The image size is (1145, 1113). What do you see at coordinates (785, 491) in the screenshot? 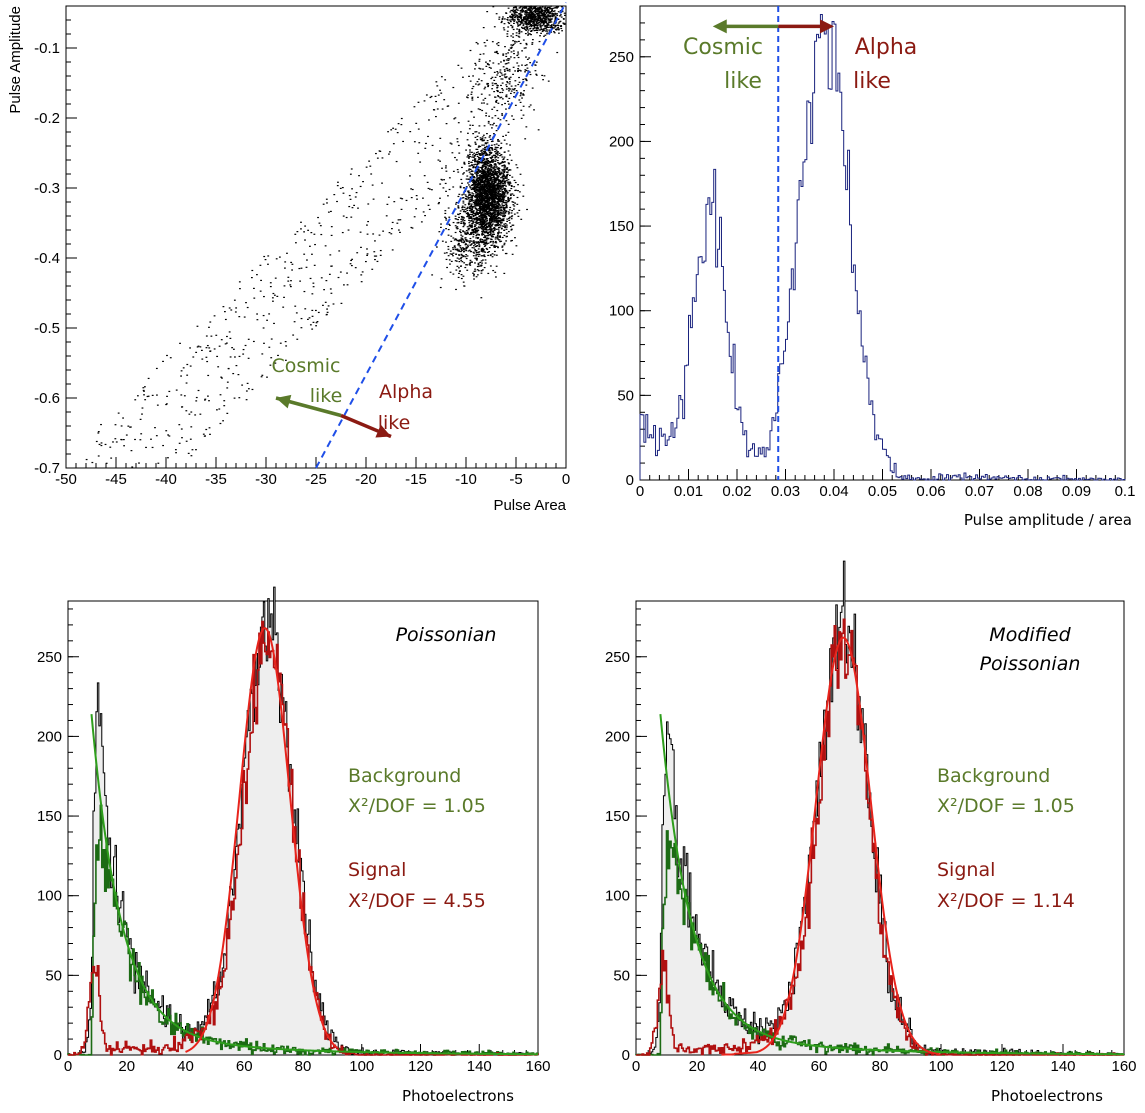
I see `x-tick-label: 0.03` at bounding box center [785, 491].